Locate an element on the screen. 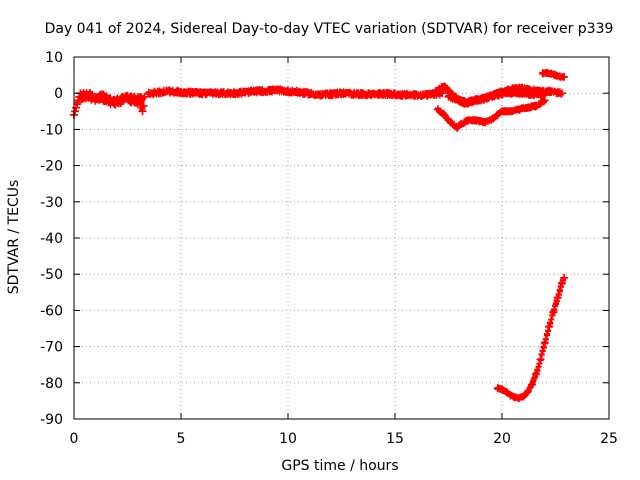 The image size is (640, 480). series-main-band-3-5-17h is located at coordinates (295, 93).